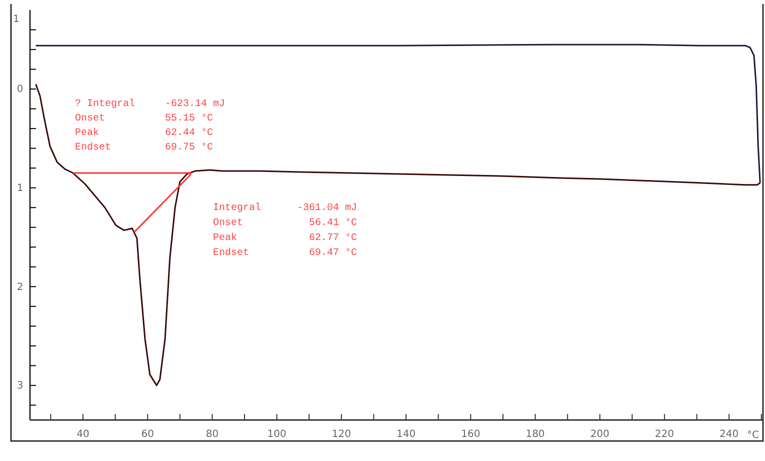 The width and height of the screenshot is (765, 461). Describe the element at coordinates (150, 104) in the screenshot. I see `annotation: ? Integral -623.14 mJ` at that location.